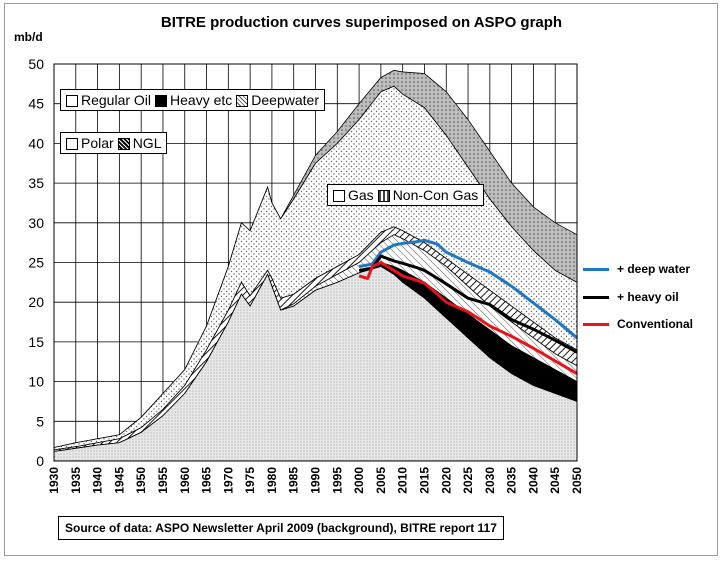 This screenshot has height=561, width=723. Describe the element at coordinates (141, 480) in the screenshot. I see `x-tick-label: 1950` at that location.